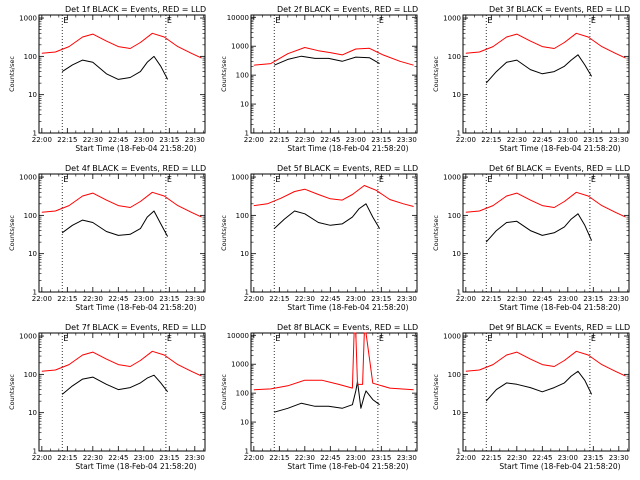 This screenshot has width=640, height=480. I want to click on chart-title: Det 8f BLACK = Events, RED = LLD, so click(347, 327).